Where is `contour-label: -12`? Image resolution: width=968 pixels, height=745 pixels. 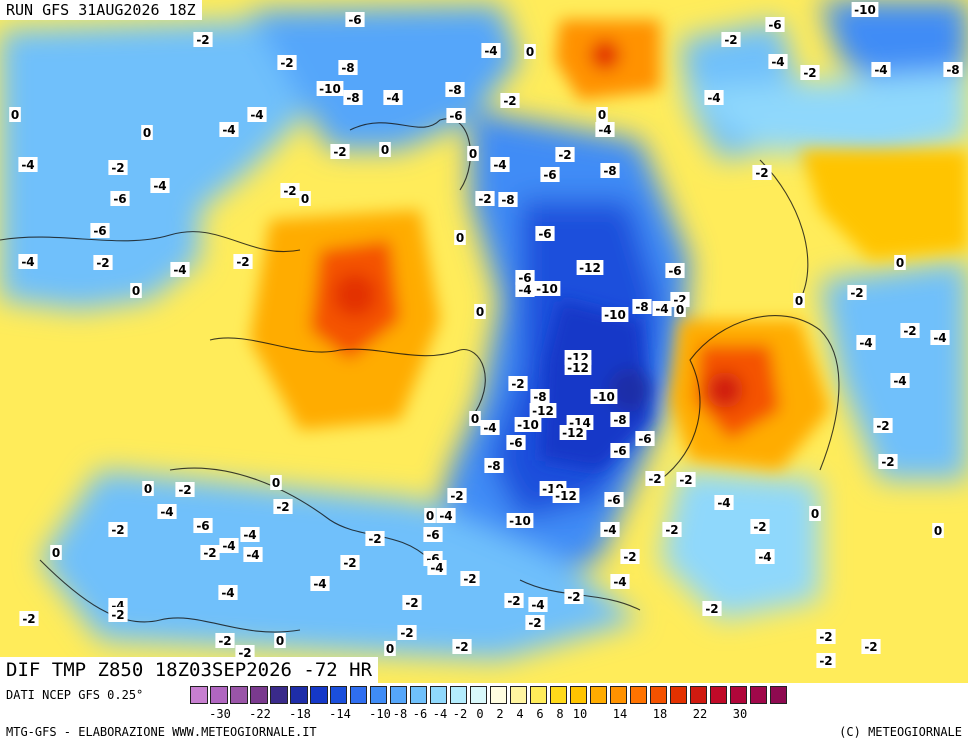
contour-label: -12 is located at coordinates (566, 496).